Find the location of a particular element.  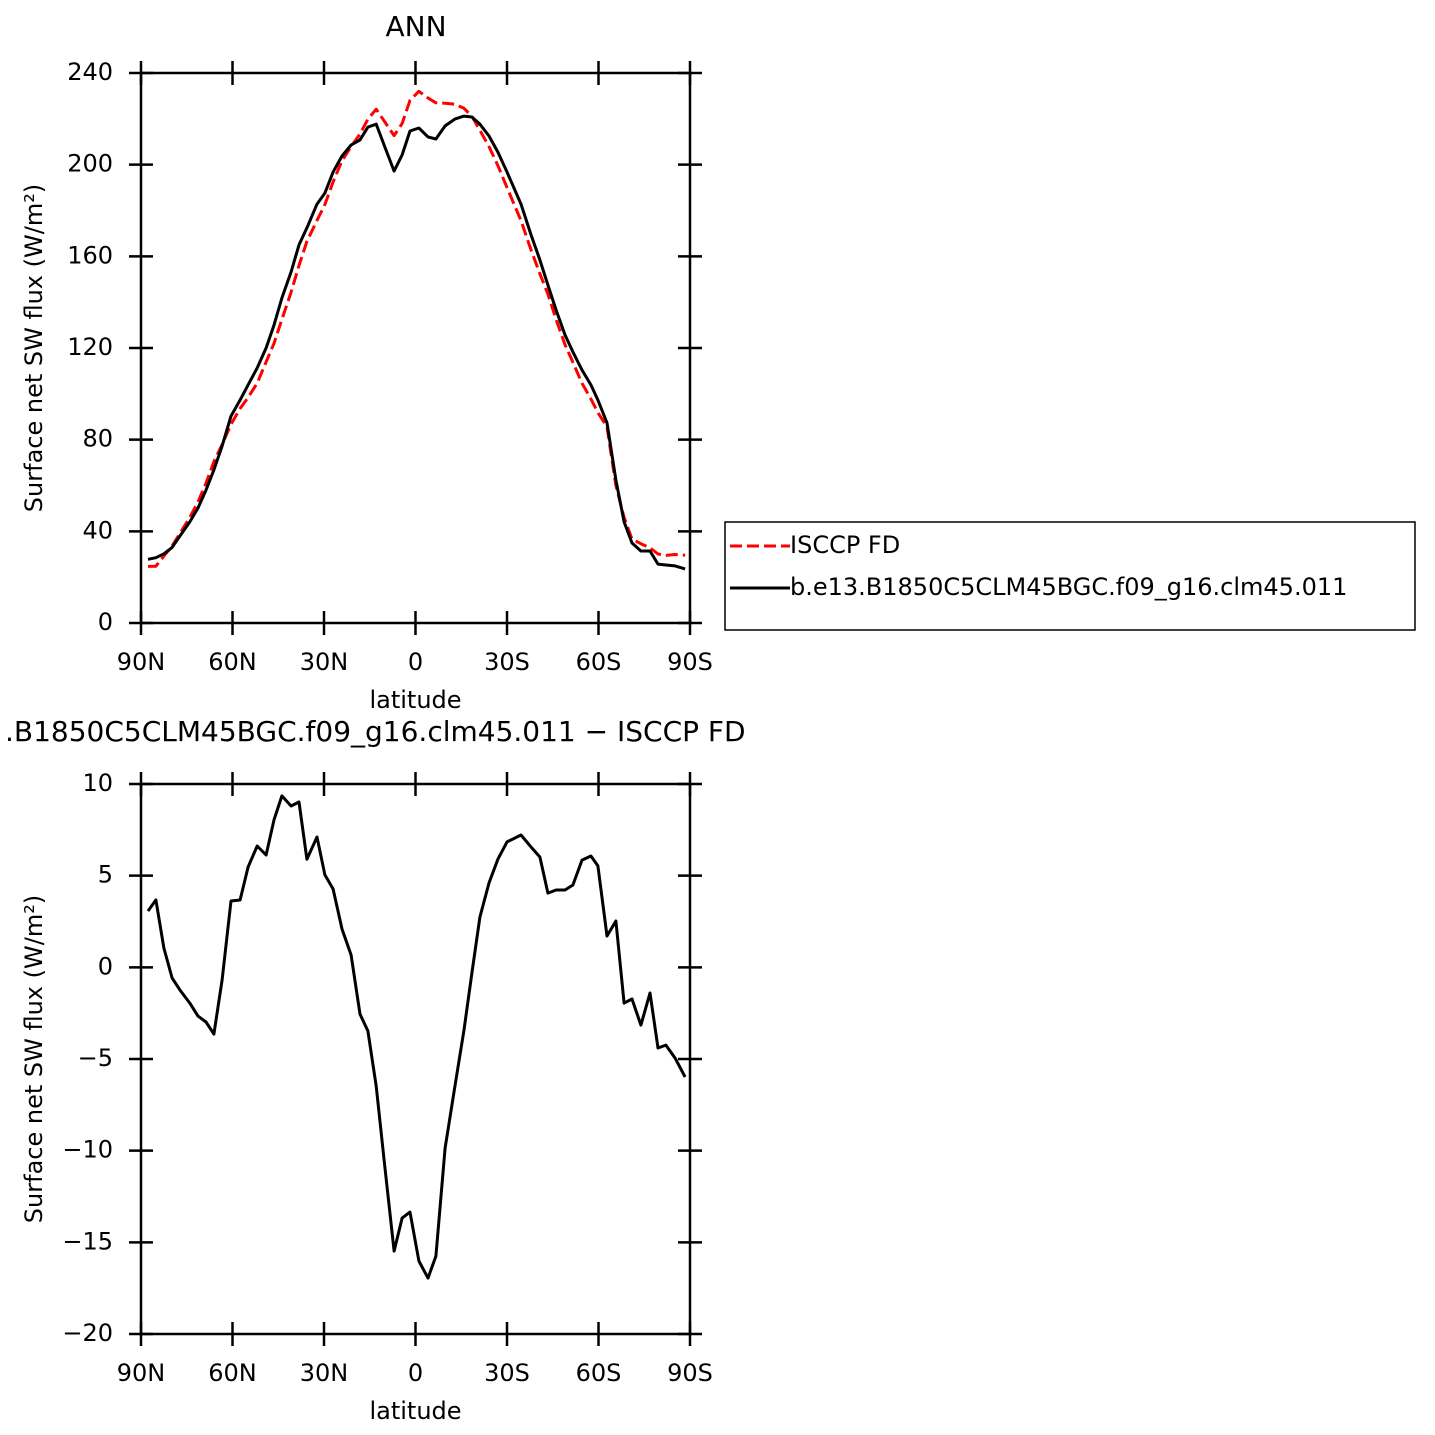

legend-label: ISCCP FD is located at coordinates (845, 545).